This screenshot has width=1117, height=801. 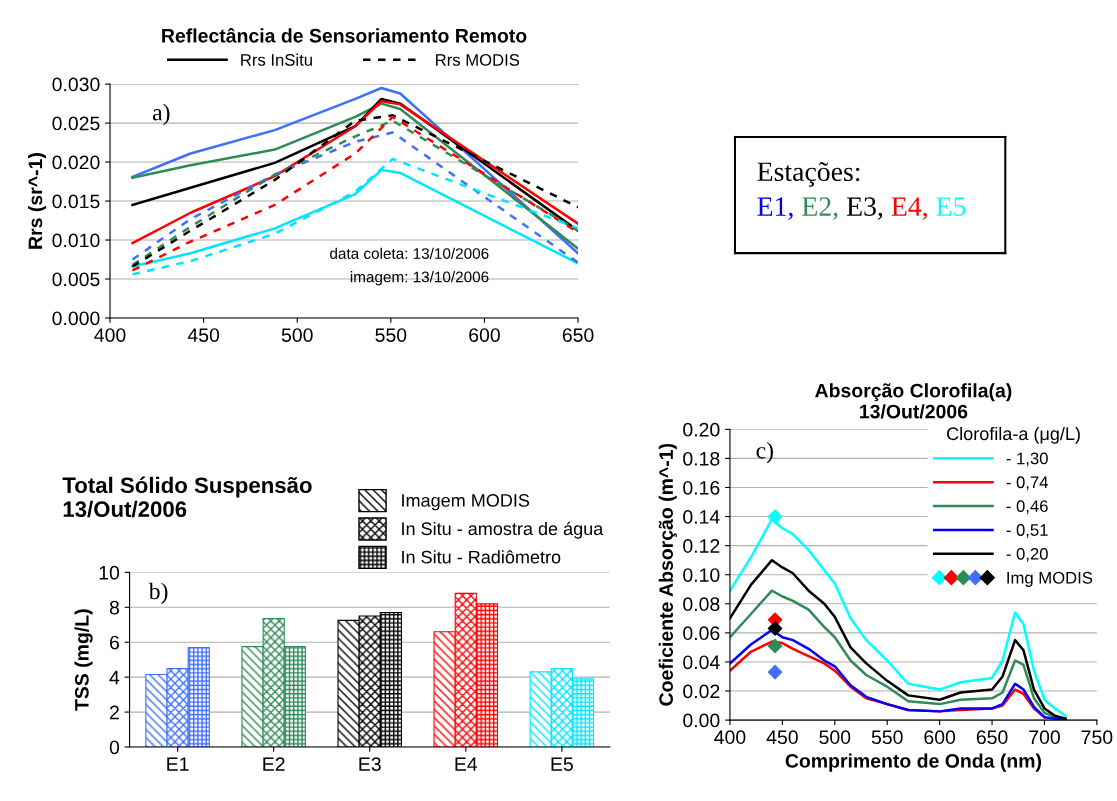 I want to click on legend-label: - 0,51, so click(x=1027, y=531).